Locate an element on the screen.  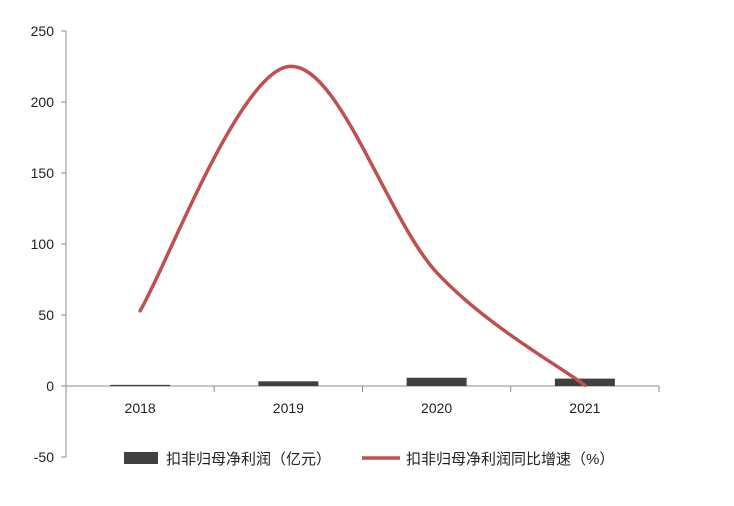
y-tick-label: 50 is located at coordinates (46, 315).